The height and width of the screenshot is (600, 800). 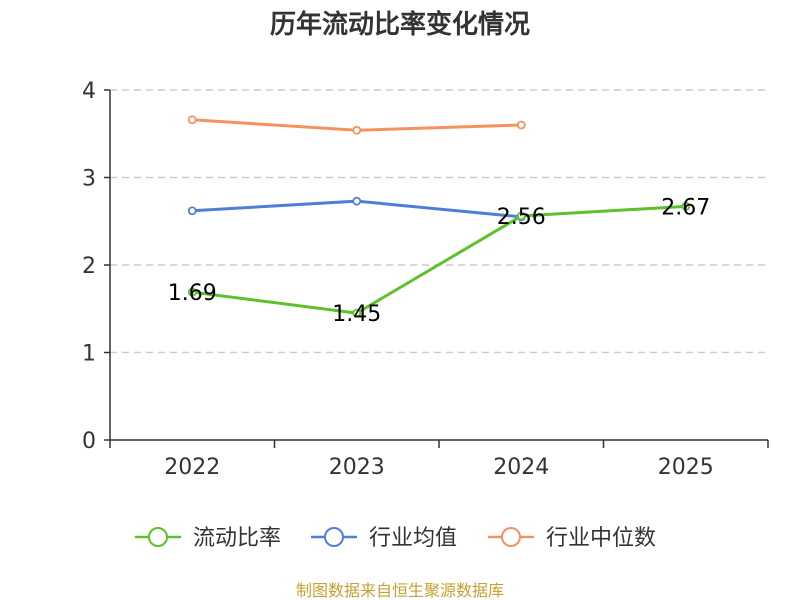 I want to click on y-tick-label: 0, so click(x=89, y=441).